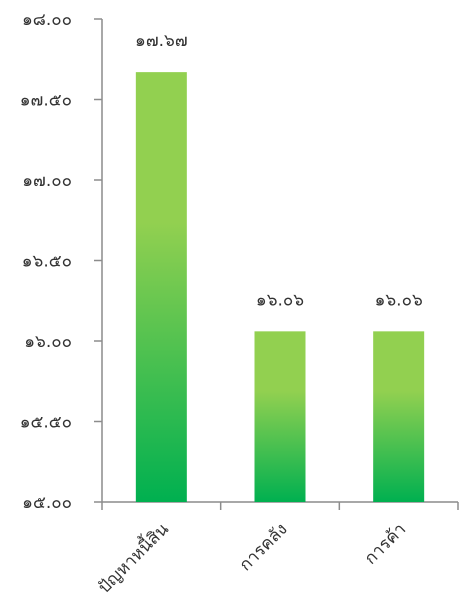 This screenshot has width=459, height=616. What do you see at coordinates (46, 101) in the screenshot?
I see `y-tick-label: ๑๗.๕๐` at bounding box center [46, 101].